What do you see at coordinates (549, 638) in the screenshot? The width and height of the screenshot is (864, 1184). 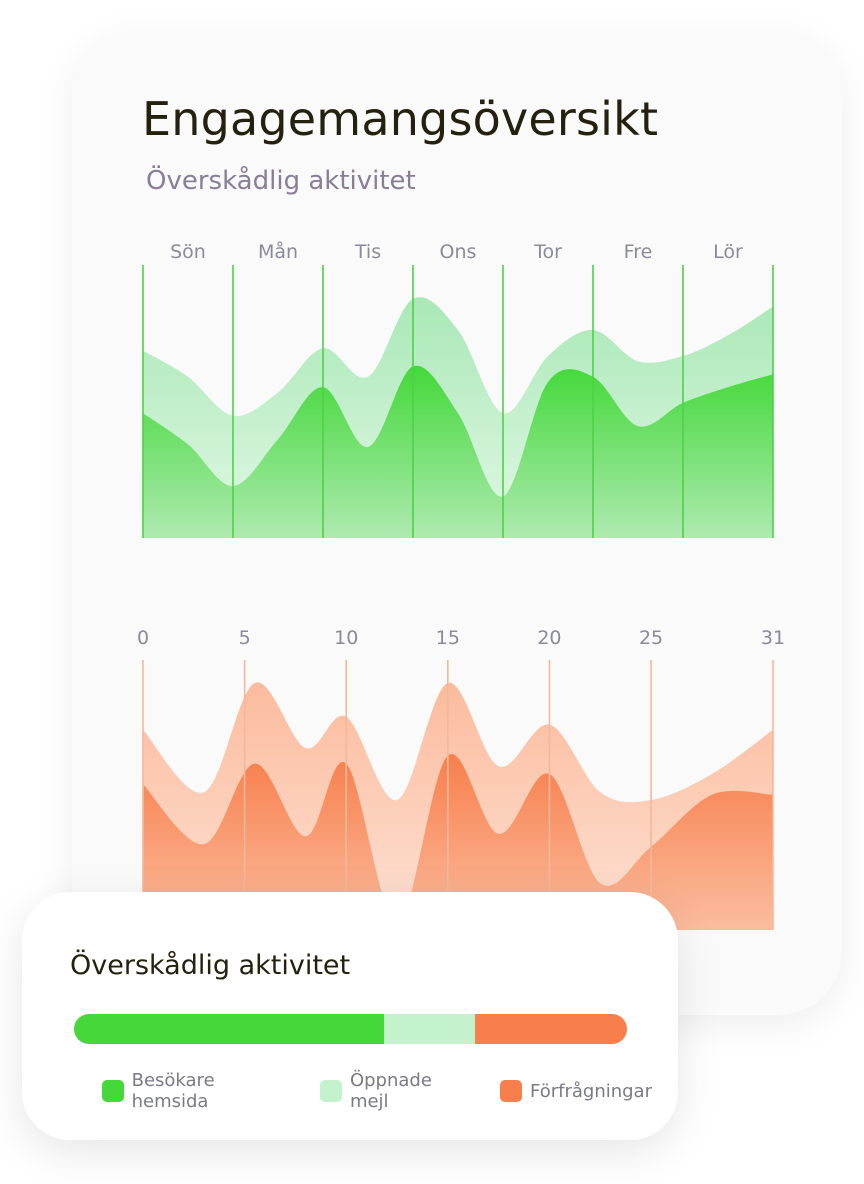 I see `tick-label: 20` at bounding box center [549, 638].